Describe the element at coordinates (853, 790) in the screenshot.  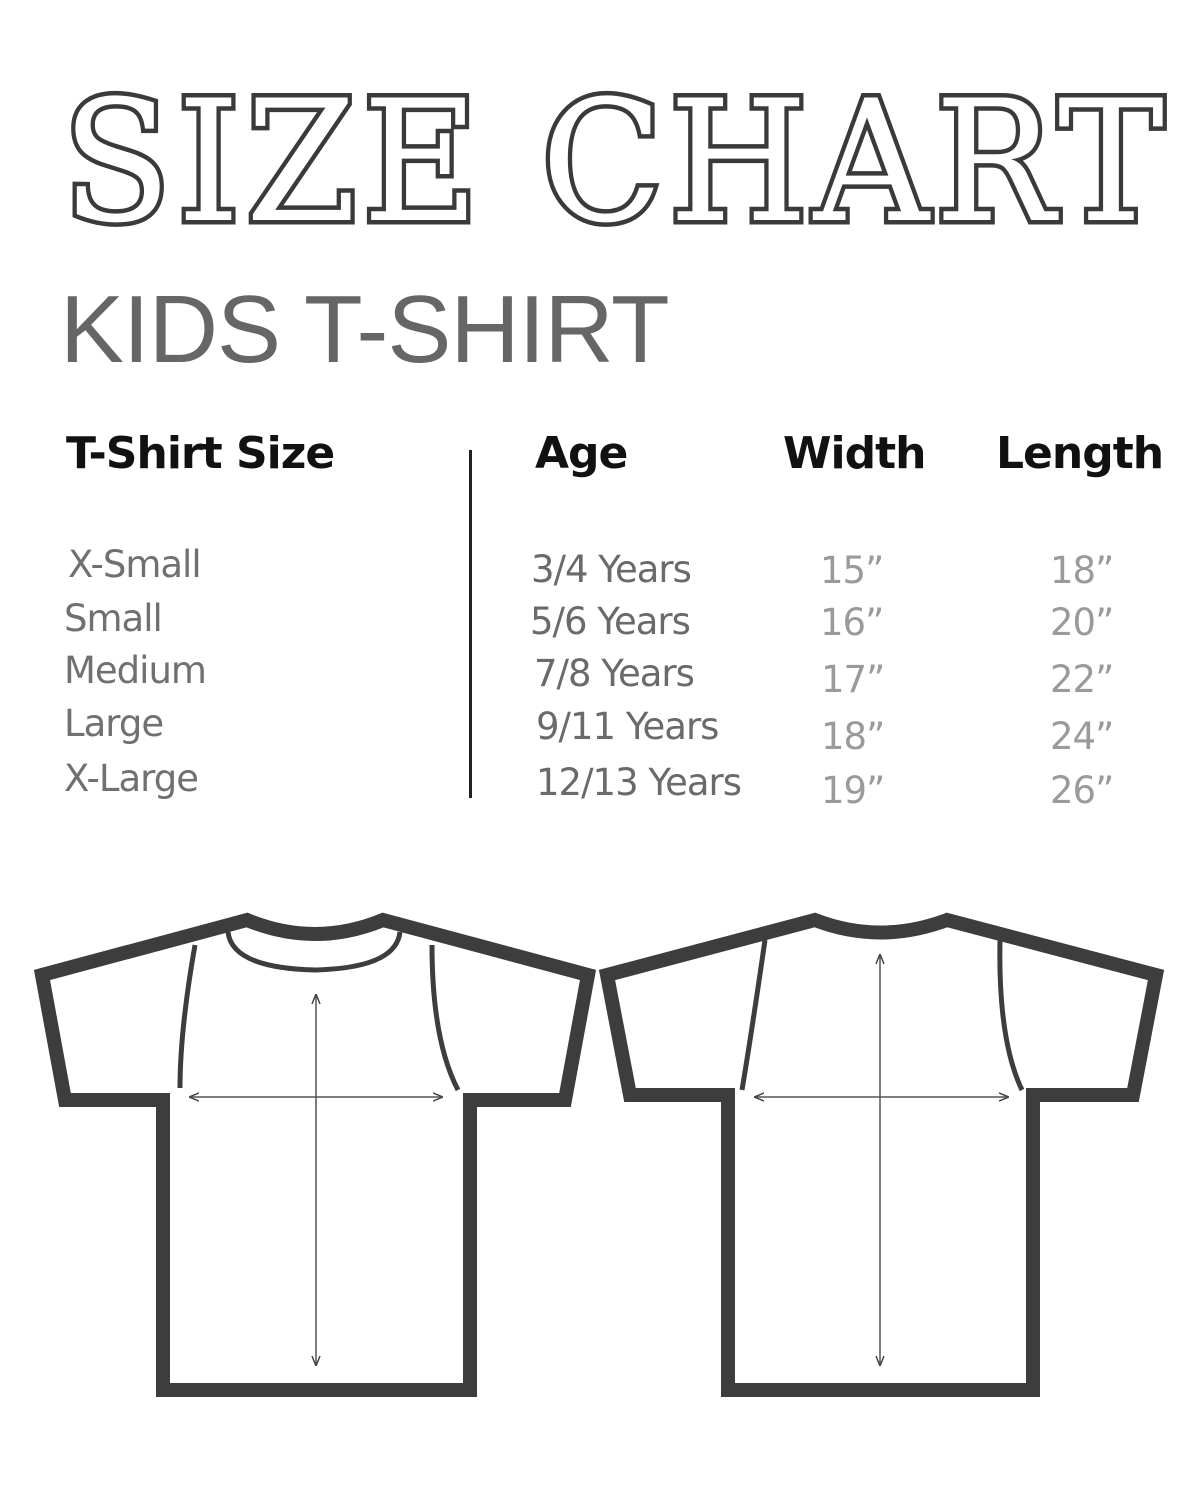
I see `width-cell: 19”` at that location.